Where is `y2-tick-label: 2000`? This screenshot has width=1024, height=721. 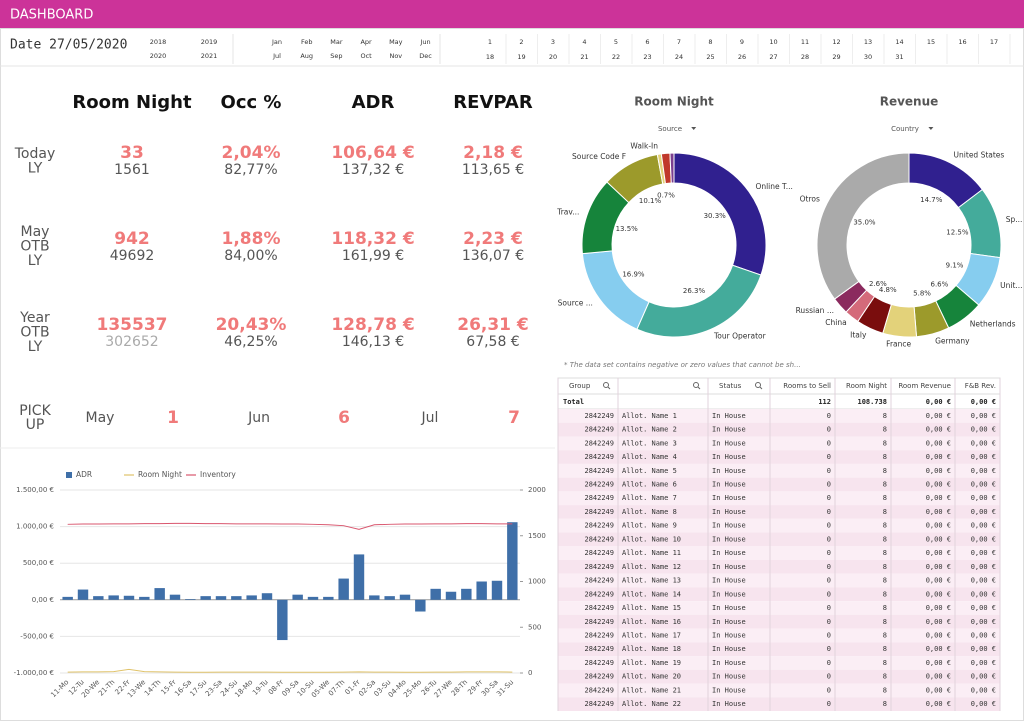 y2-tick-label: 2000 is located at coordinates (537, 490).